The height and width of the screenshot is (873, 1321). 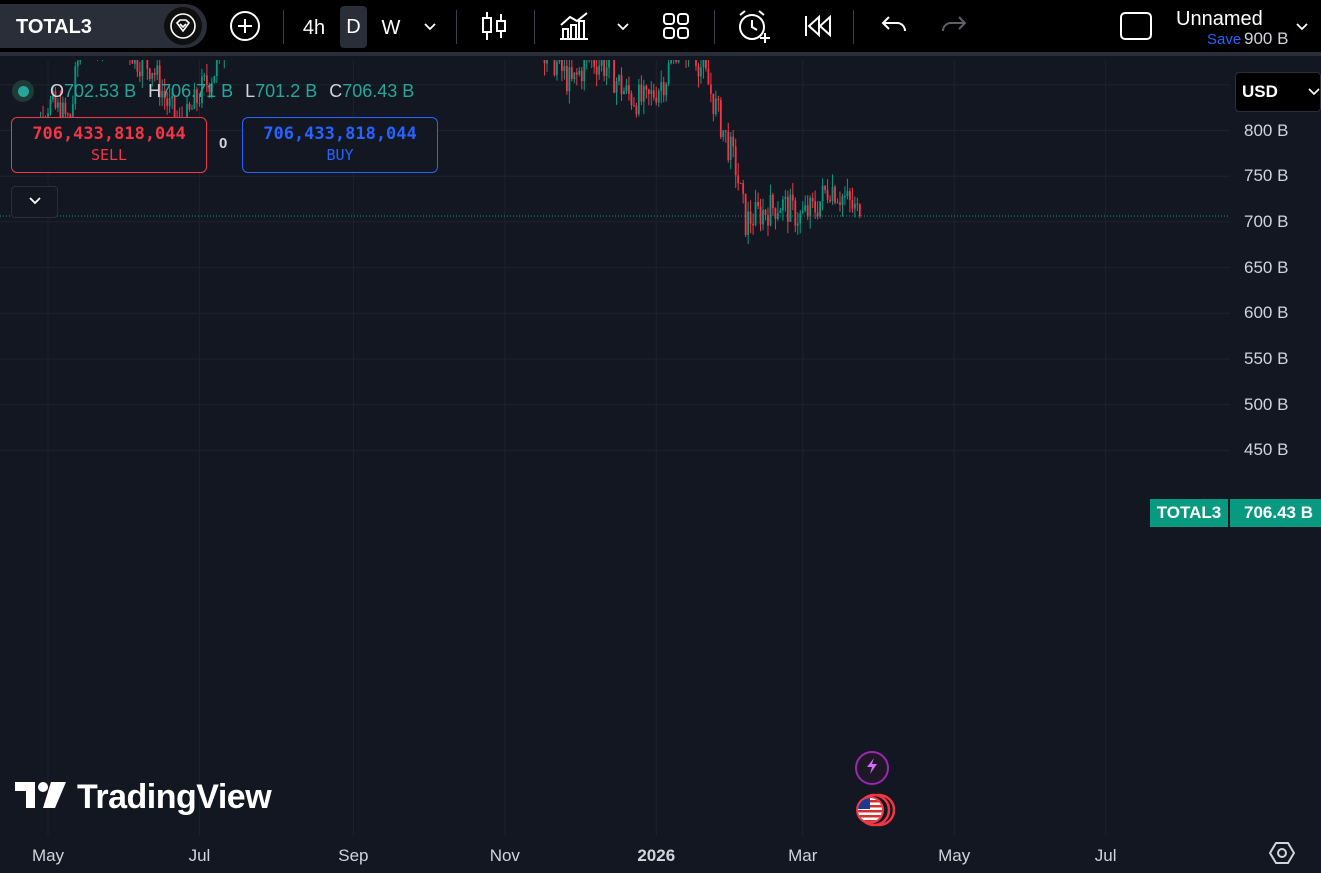 What do you see at coordinates (109, 155) in the screenshot?
I see `sell-label: SELL` at bounding box center [109, 155].